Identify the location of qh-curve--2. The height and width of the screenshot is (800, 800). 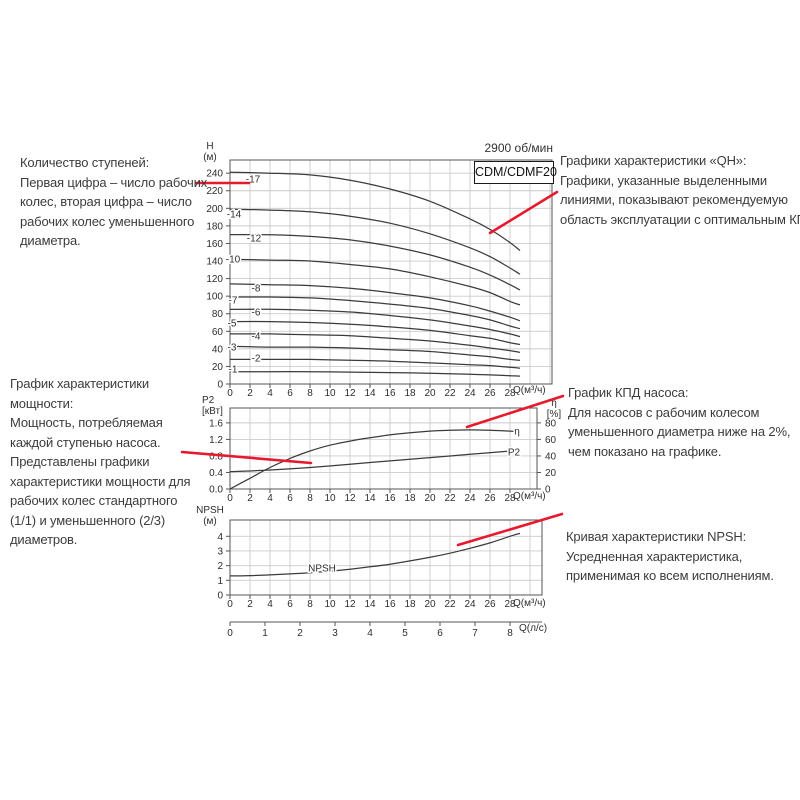
(375, 363).